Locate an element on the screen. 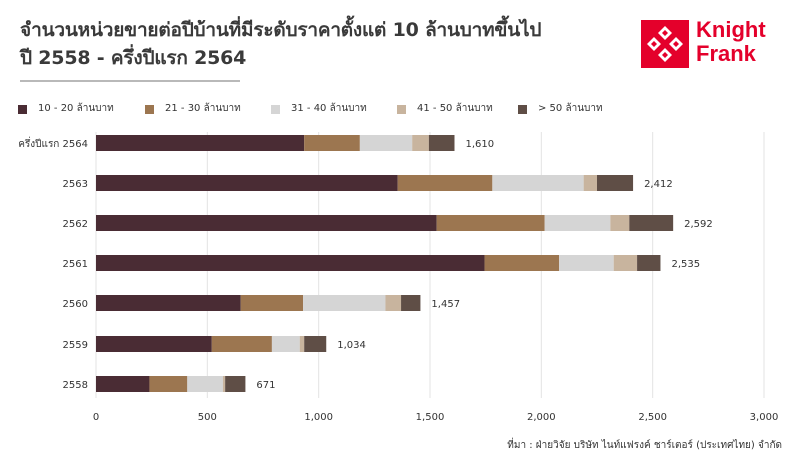 This screenshot has height=468, width=800. knight-frank-logo: Knight Frank is located at coordinates (711, 44).